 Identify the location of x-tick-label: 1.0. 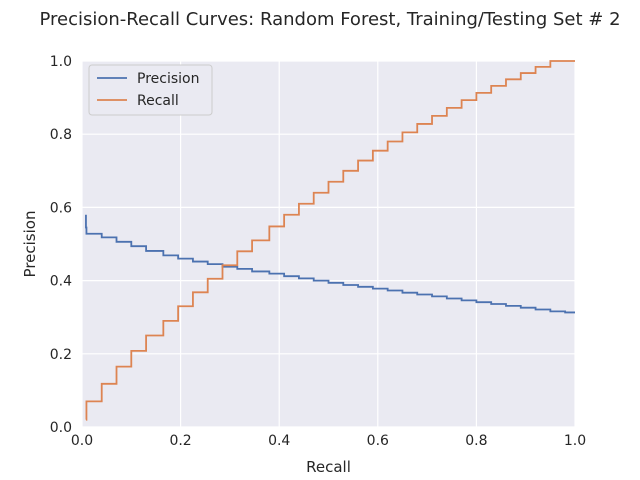
(575, 441).